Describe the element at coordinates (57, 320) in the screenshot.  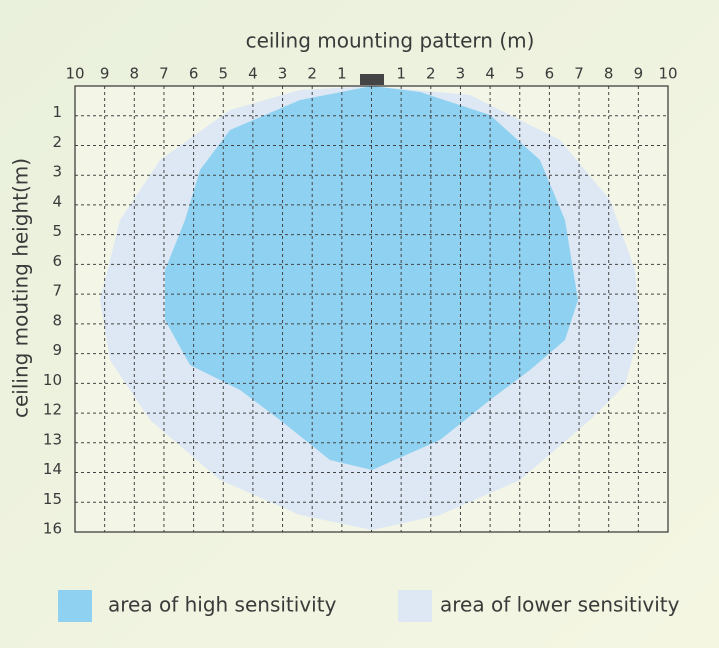
I see `y-label: 8` at that location.